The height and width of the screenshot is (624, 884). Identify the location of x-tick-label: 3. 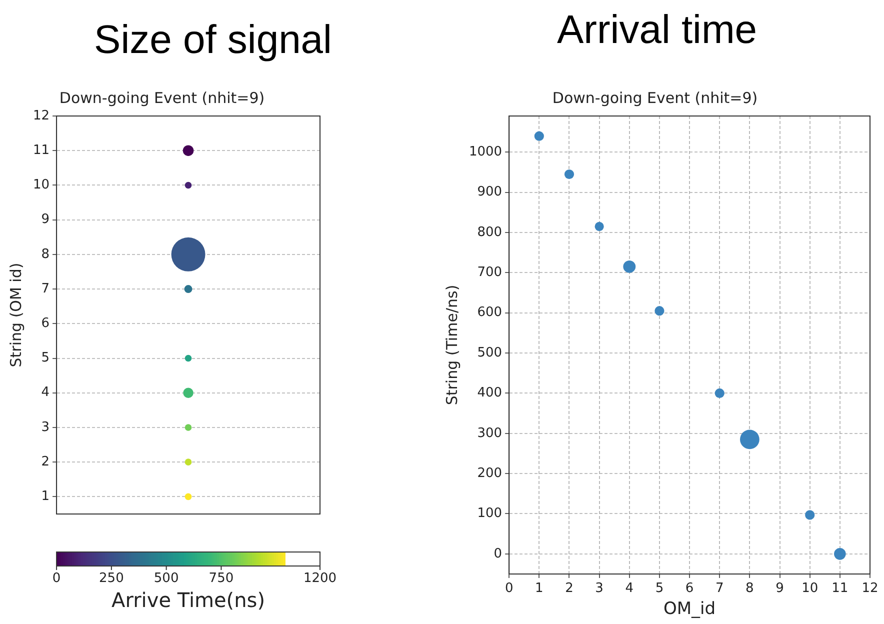
(599, 588).